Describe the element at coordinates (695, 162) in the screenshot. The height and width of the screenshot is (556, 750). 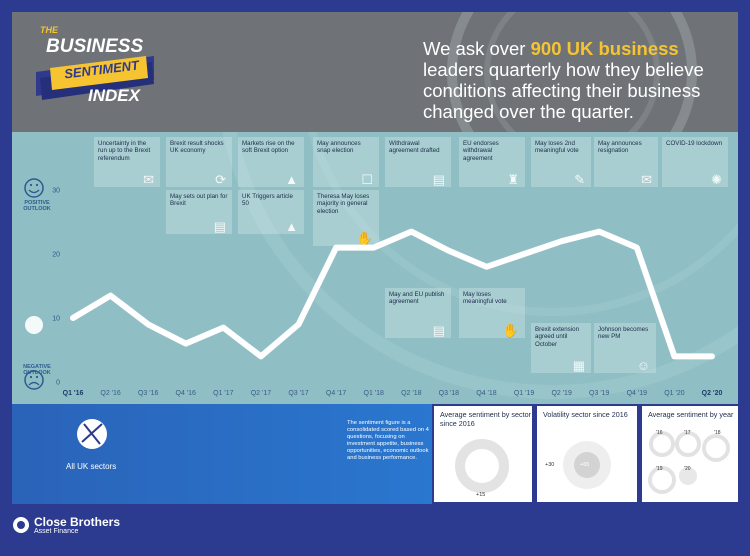
I see `annotation-covid: COVID-19 lockdown ✺` at that location.